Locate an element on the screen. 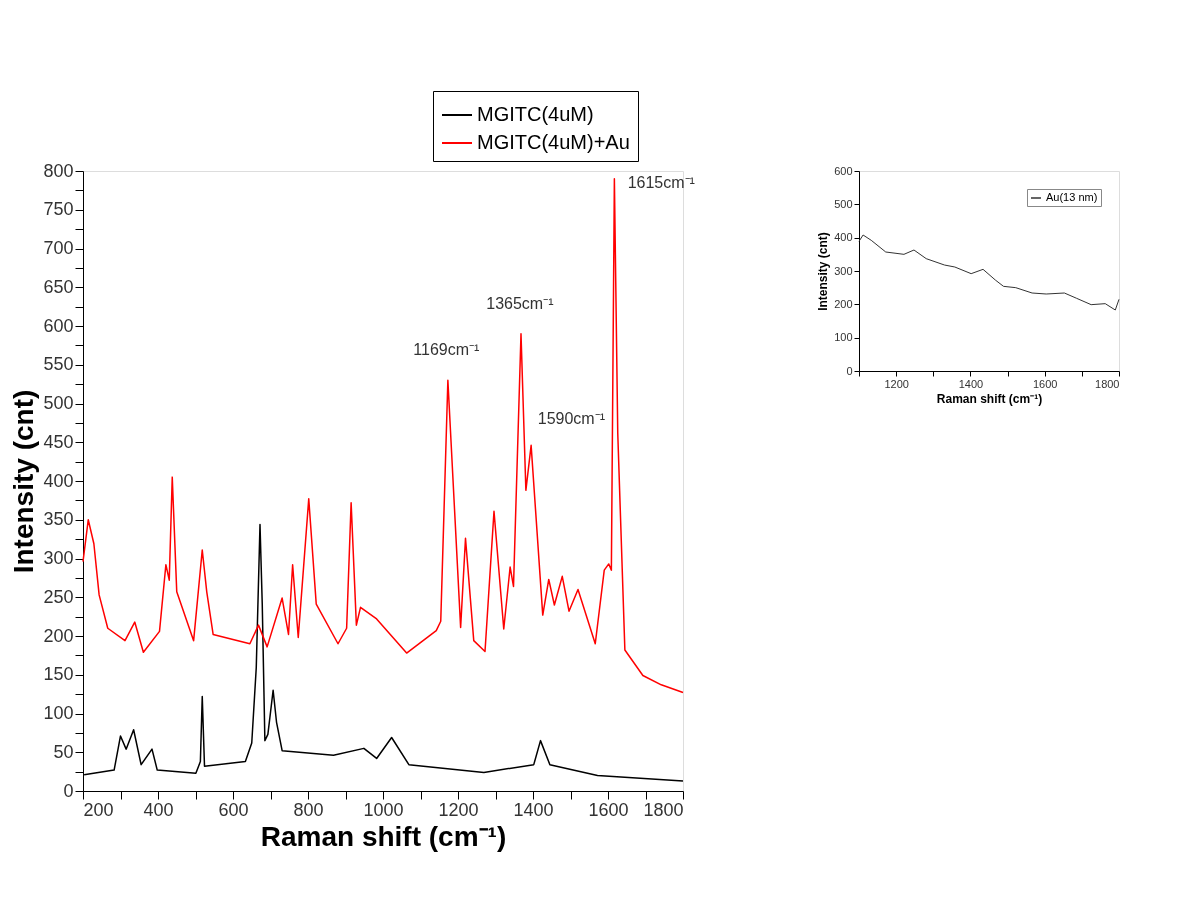 This screenshot has width=1182, height=904. x-tick-label: 1000 is located at coordinates (383, 809).